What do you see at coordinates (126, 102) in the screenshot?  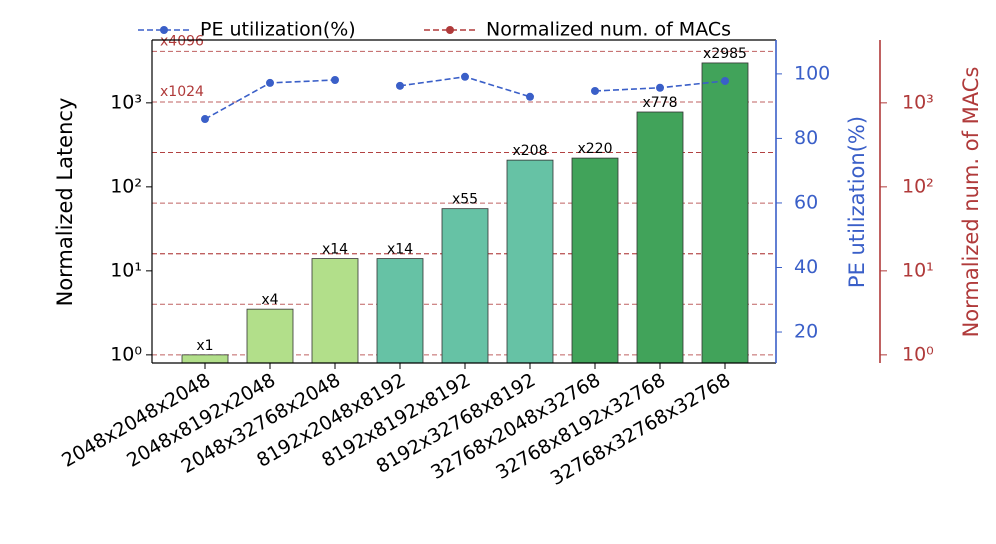 I see `y-tick-label: 10³` at bounding box center [126, 102].